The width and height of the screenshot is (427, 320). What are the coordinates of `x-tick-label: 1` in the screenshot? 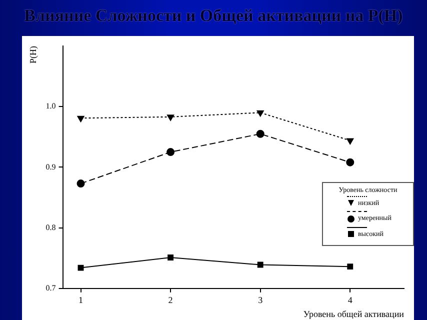 It's located at (81, 300).